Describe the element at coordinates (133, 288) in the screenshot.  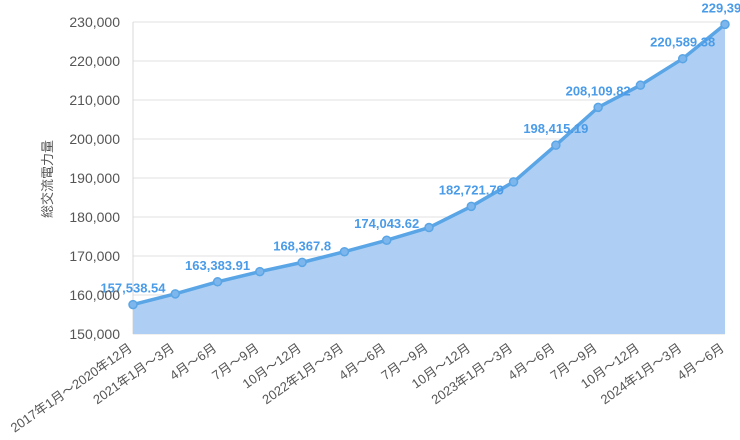
I see `data-label: 157,538.54` at that location.